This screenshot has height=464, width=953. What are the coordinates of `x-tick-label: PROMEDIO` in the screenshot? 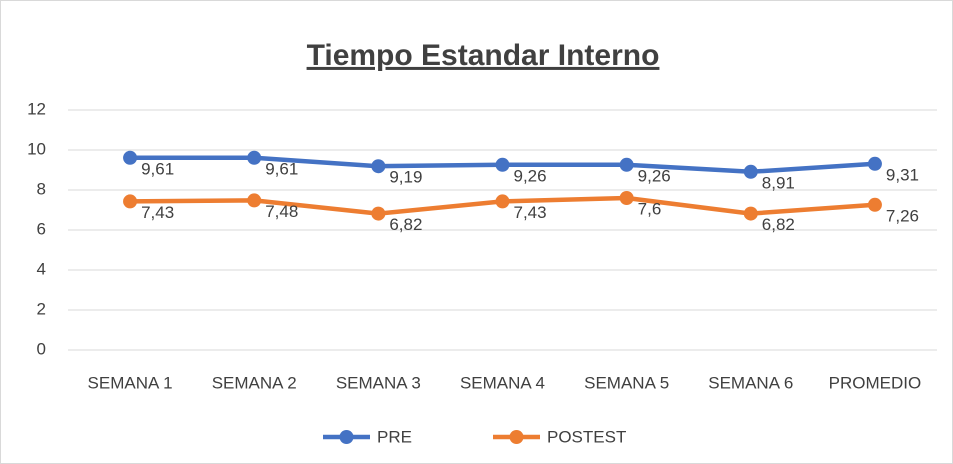 It's located at (875, 382).